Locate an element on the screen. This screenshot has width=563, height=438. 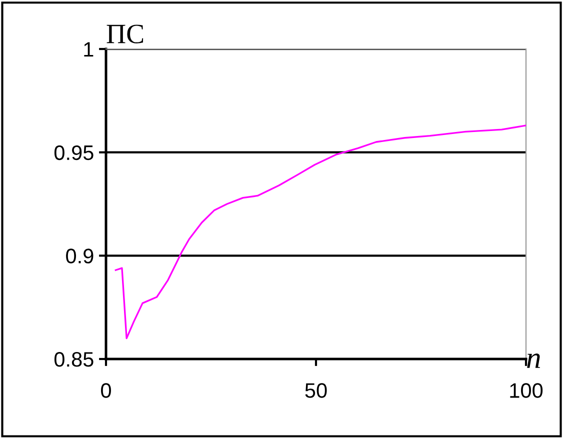
y-tick-label: 0.95 is located at coordinates (74, 152).